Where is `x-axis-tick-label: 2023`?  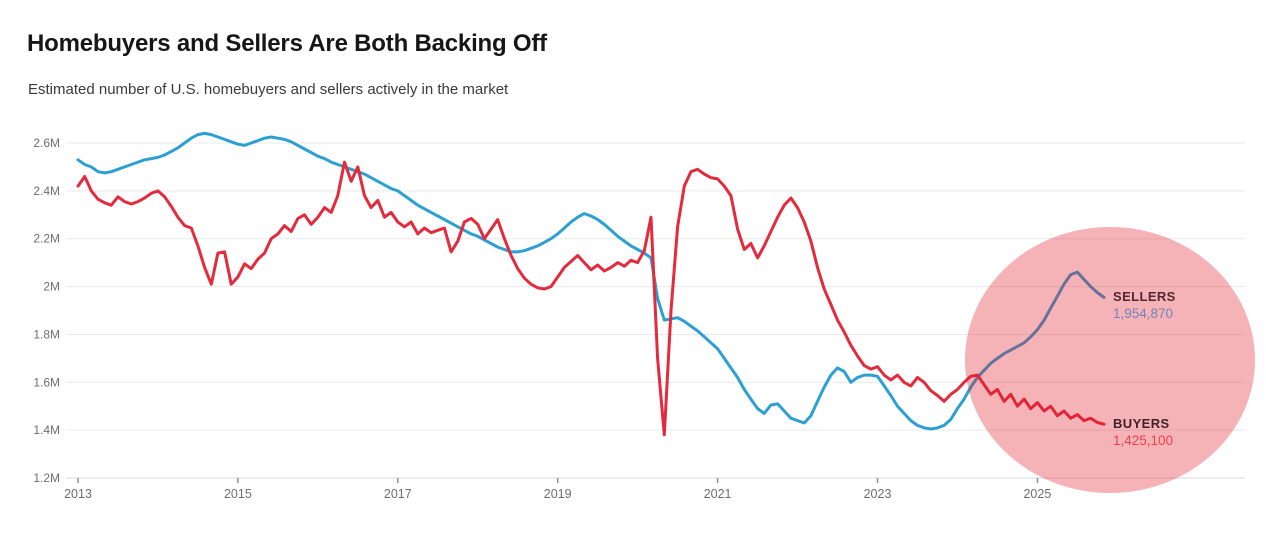
x-axis-tick-label: 2023 is located at coordinates (878, 494).